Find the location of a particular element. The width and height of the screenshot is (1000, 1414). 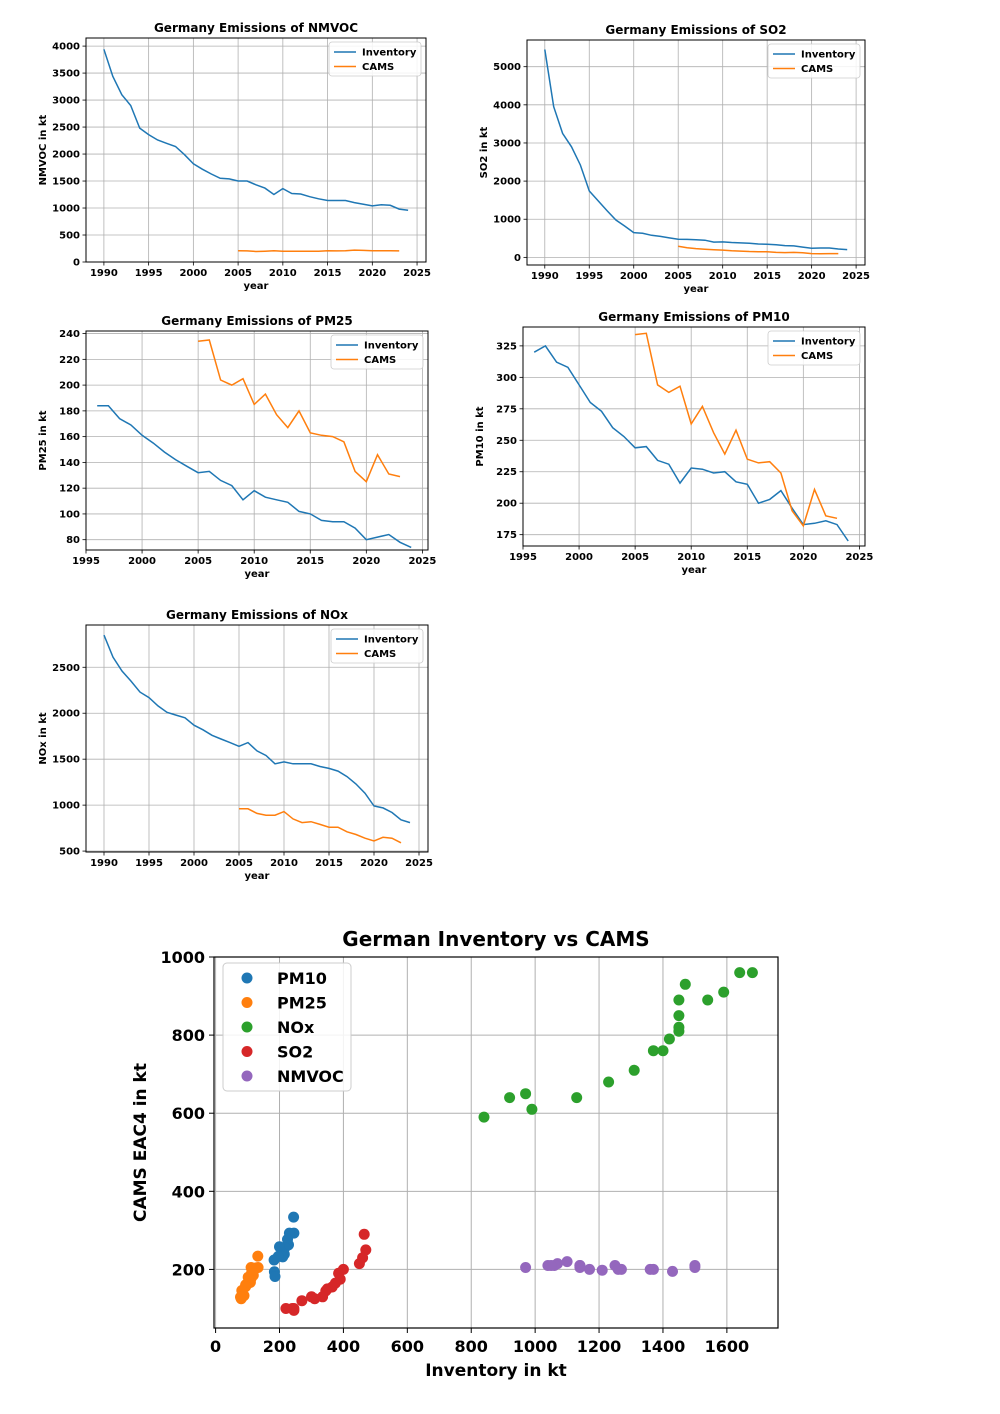

x-tick-label: 200 is located at coordinates (279, 1346).